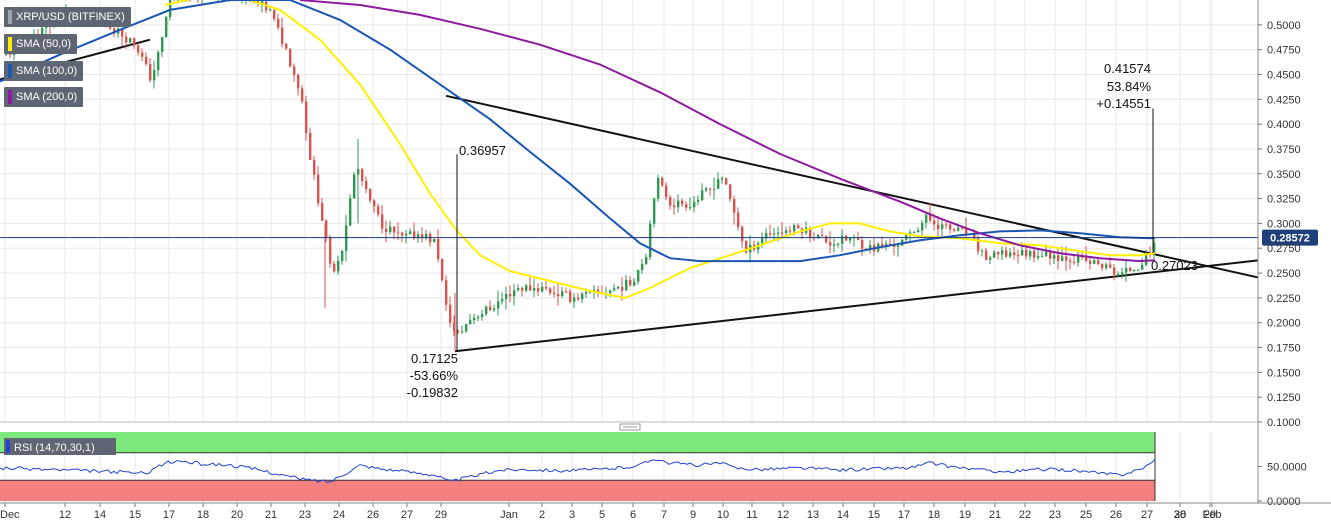 Image resolution: width=1331 pixels, height=531 pixels. What do you see at coordinates (43, 71) in the screenshot?
I see `sma-100-legend: SMA (100,0)` at bounding box center [43, 71].